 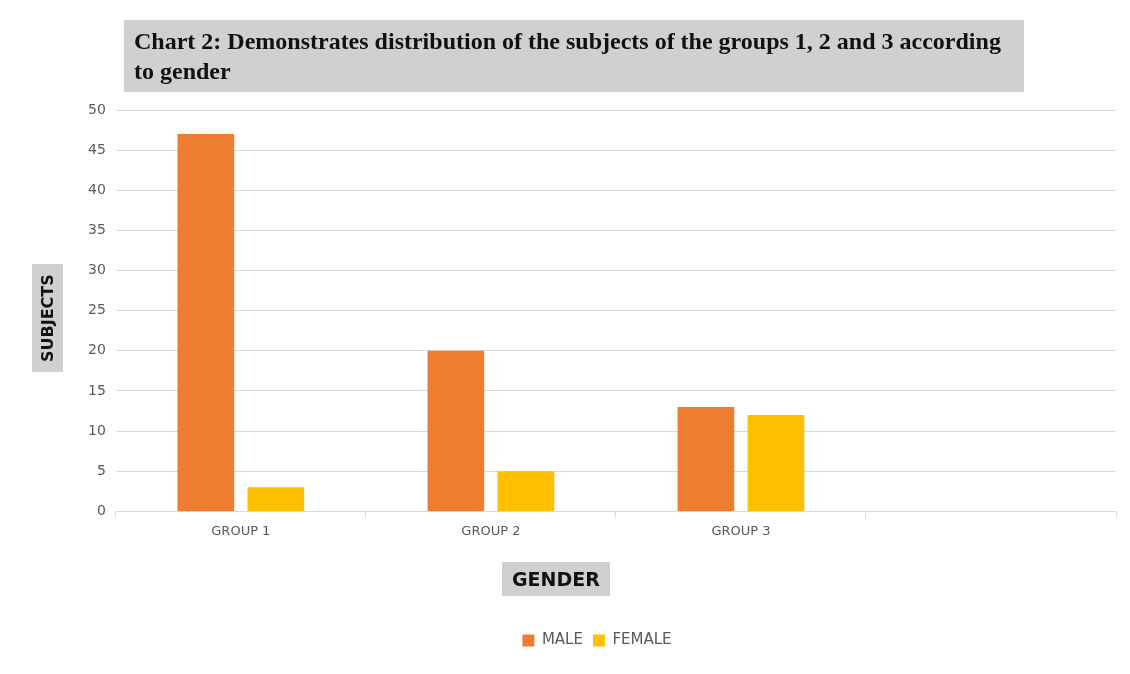 I want to click on chart-title: Chart 2: Demonstrates distribution of the subjects of the groups 1, 2 and 3 according to gender, so click(x=574, y=56).